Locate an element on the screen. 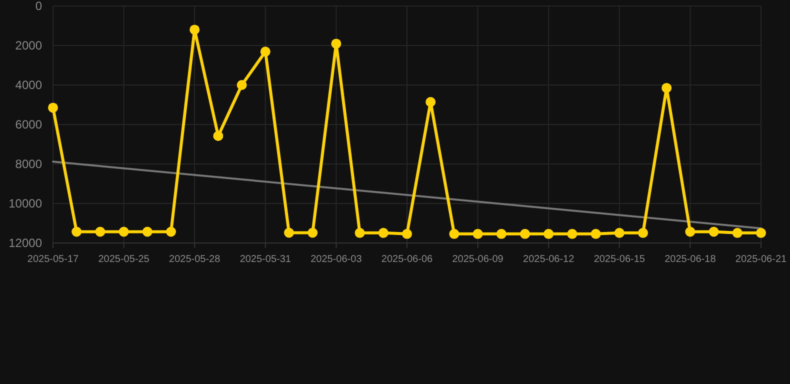 The height and width of the screenshot is (384, 790). x-tick-label: 2025-05-25 is located at coordinates (124, 259).